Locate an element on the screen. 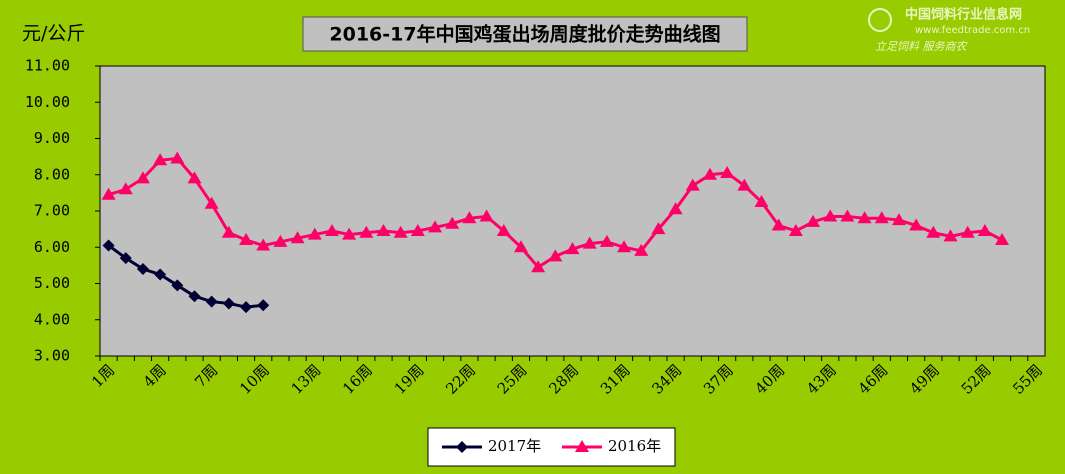 The width and height of the screenshot is (1065, 474). title-box is located at coordinates (525, 34).